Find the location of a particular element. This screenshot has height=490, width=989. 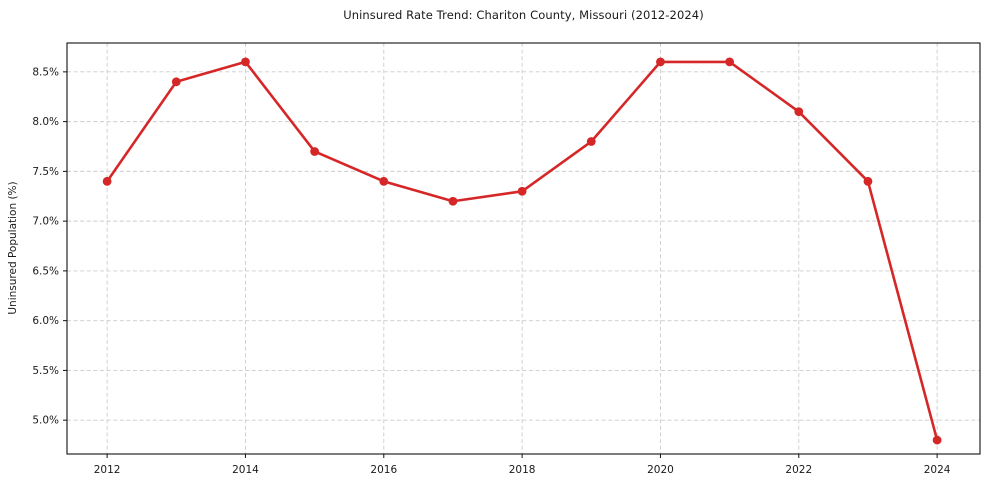

x-tick-label: 2020 is located at coordinates (660, 470).